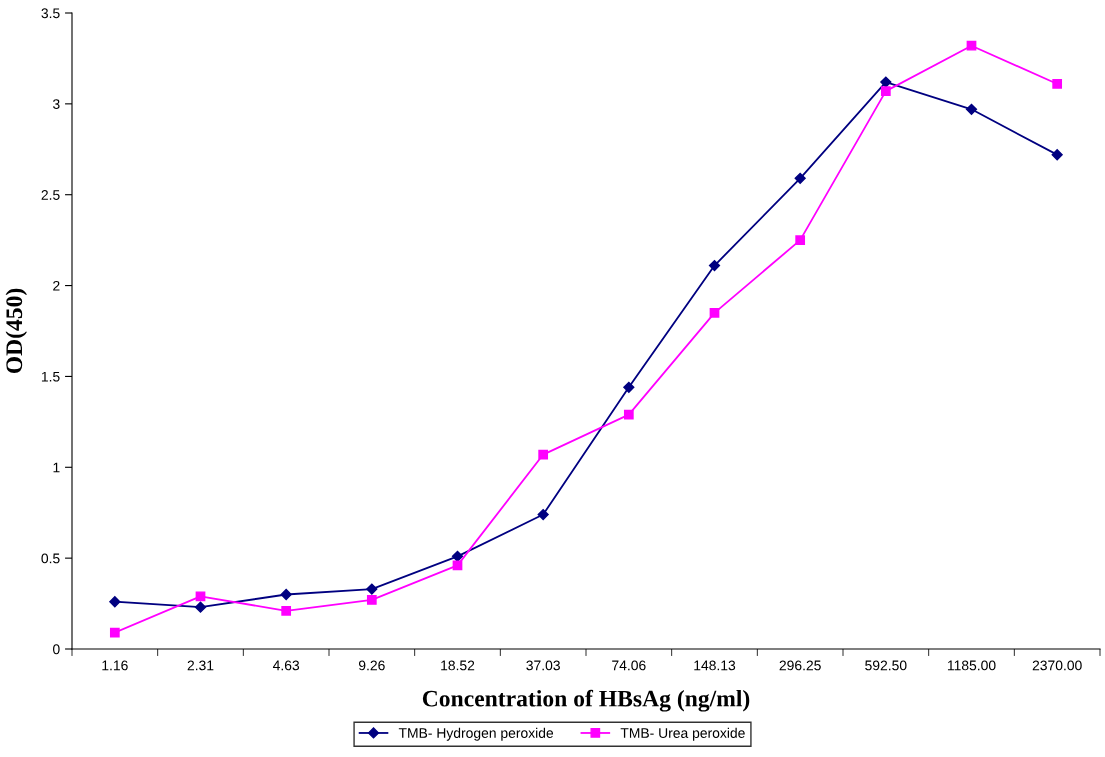 The image size is (1105, 757). I want to click on y-tick-label: 0, so click(56, 649).